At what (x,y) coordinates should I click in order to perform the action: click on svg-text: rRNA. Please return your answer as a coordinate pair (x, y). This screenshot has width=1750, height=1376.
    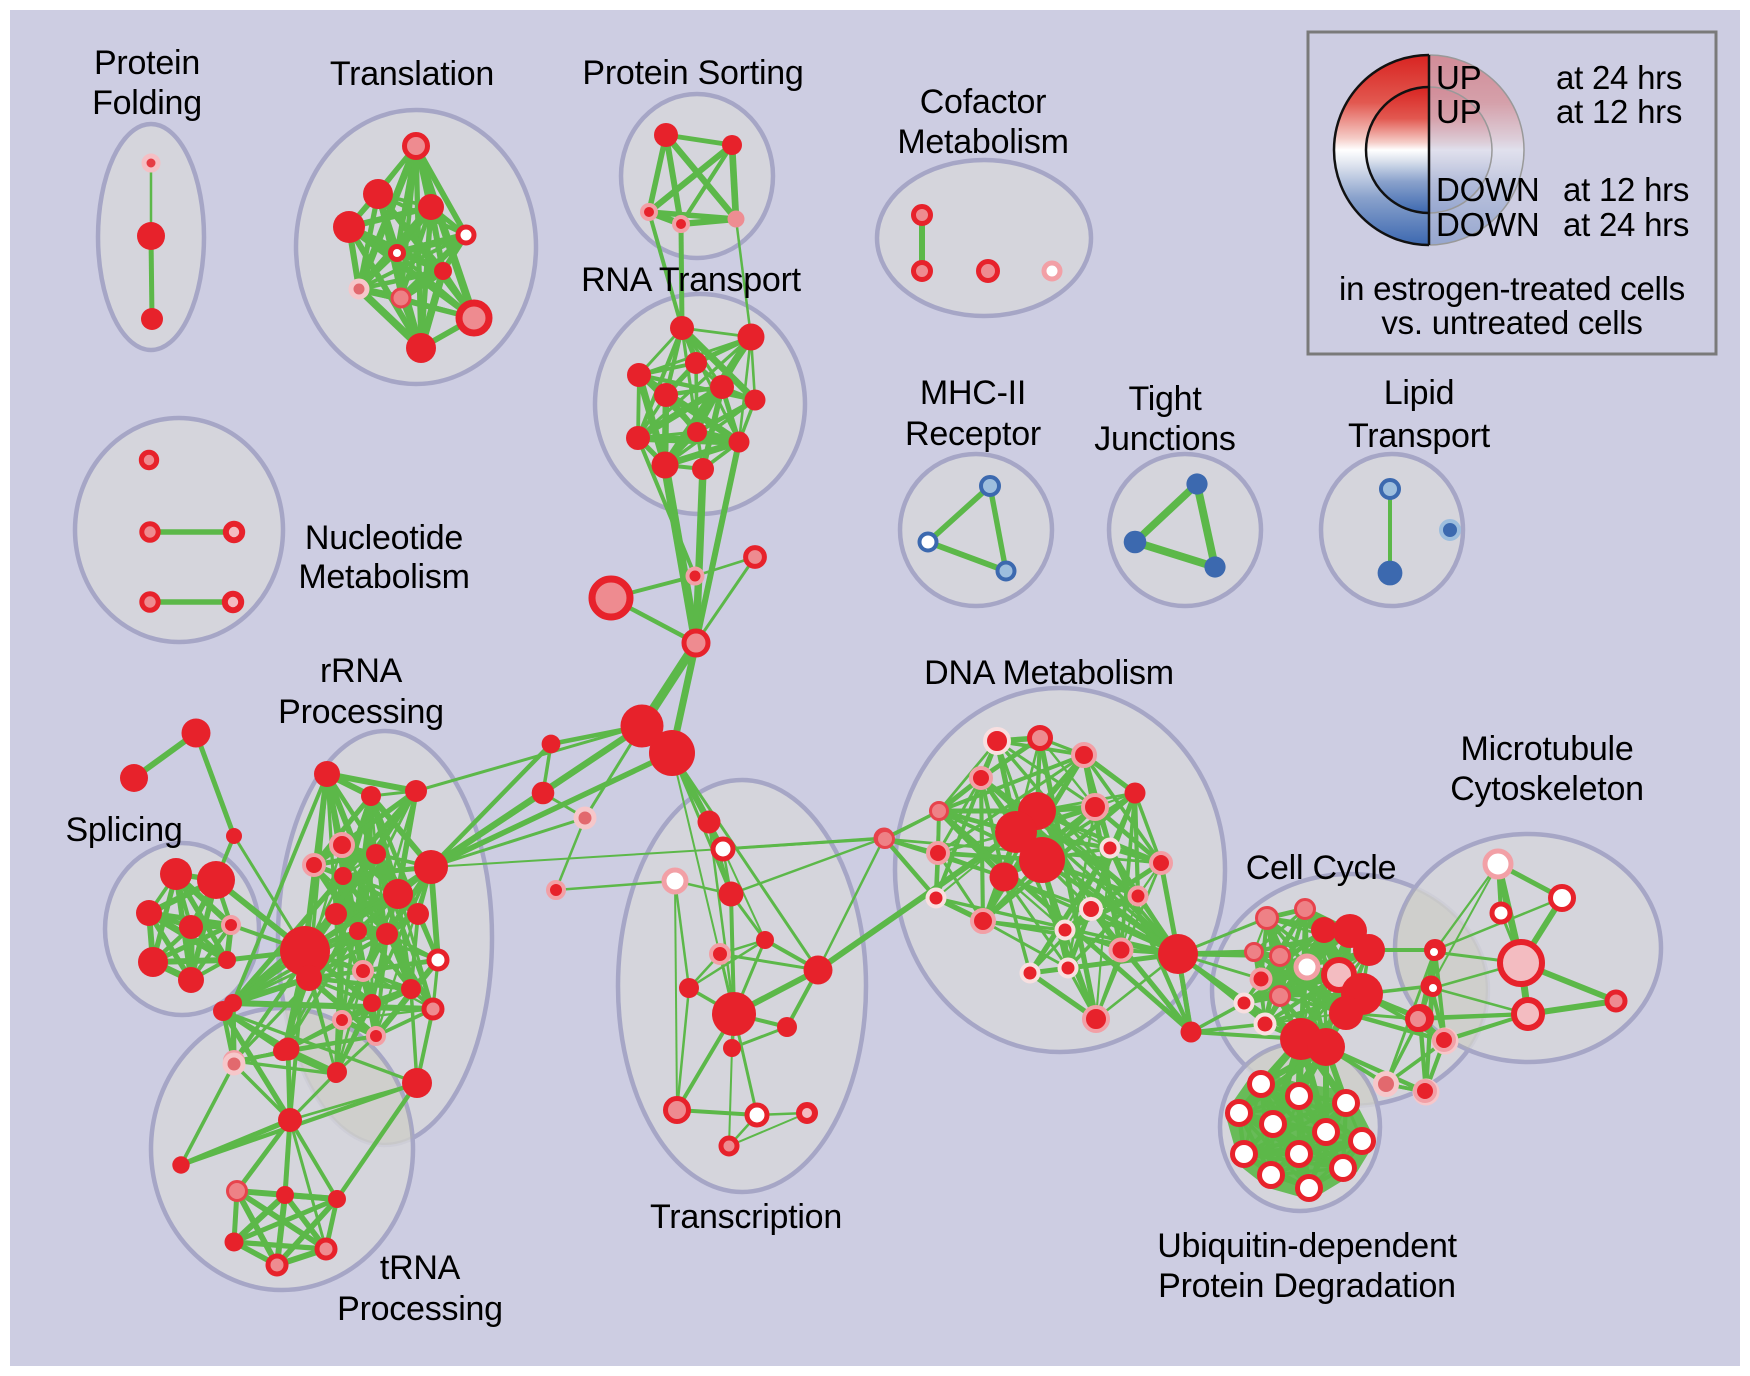
    Looking at the image, I should click on (361, 671).